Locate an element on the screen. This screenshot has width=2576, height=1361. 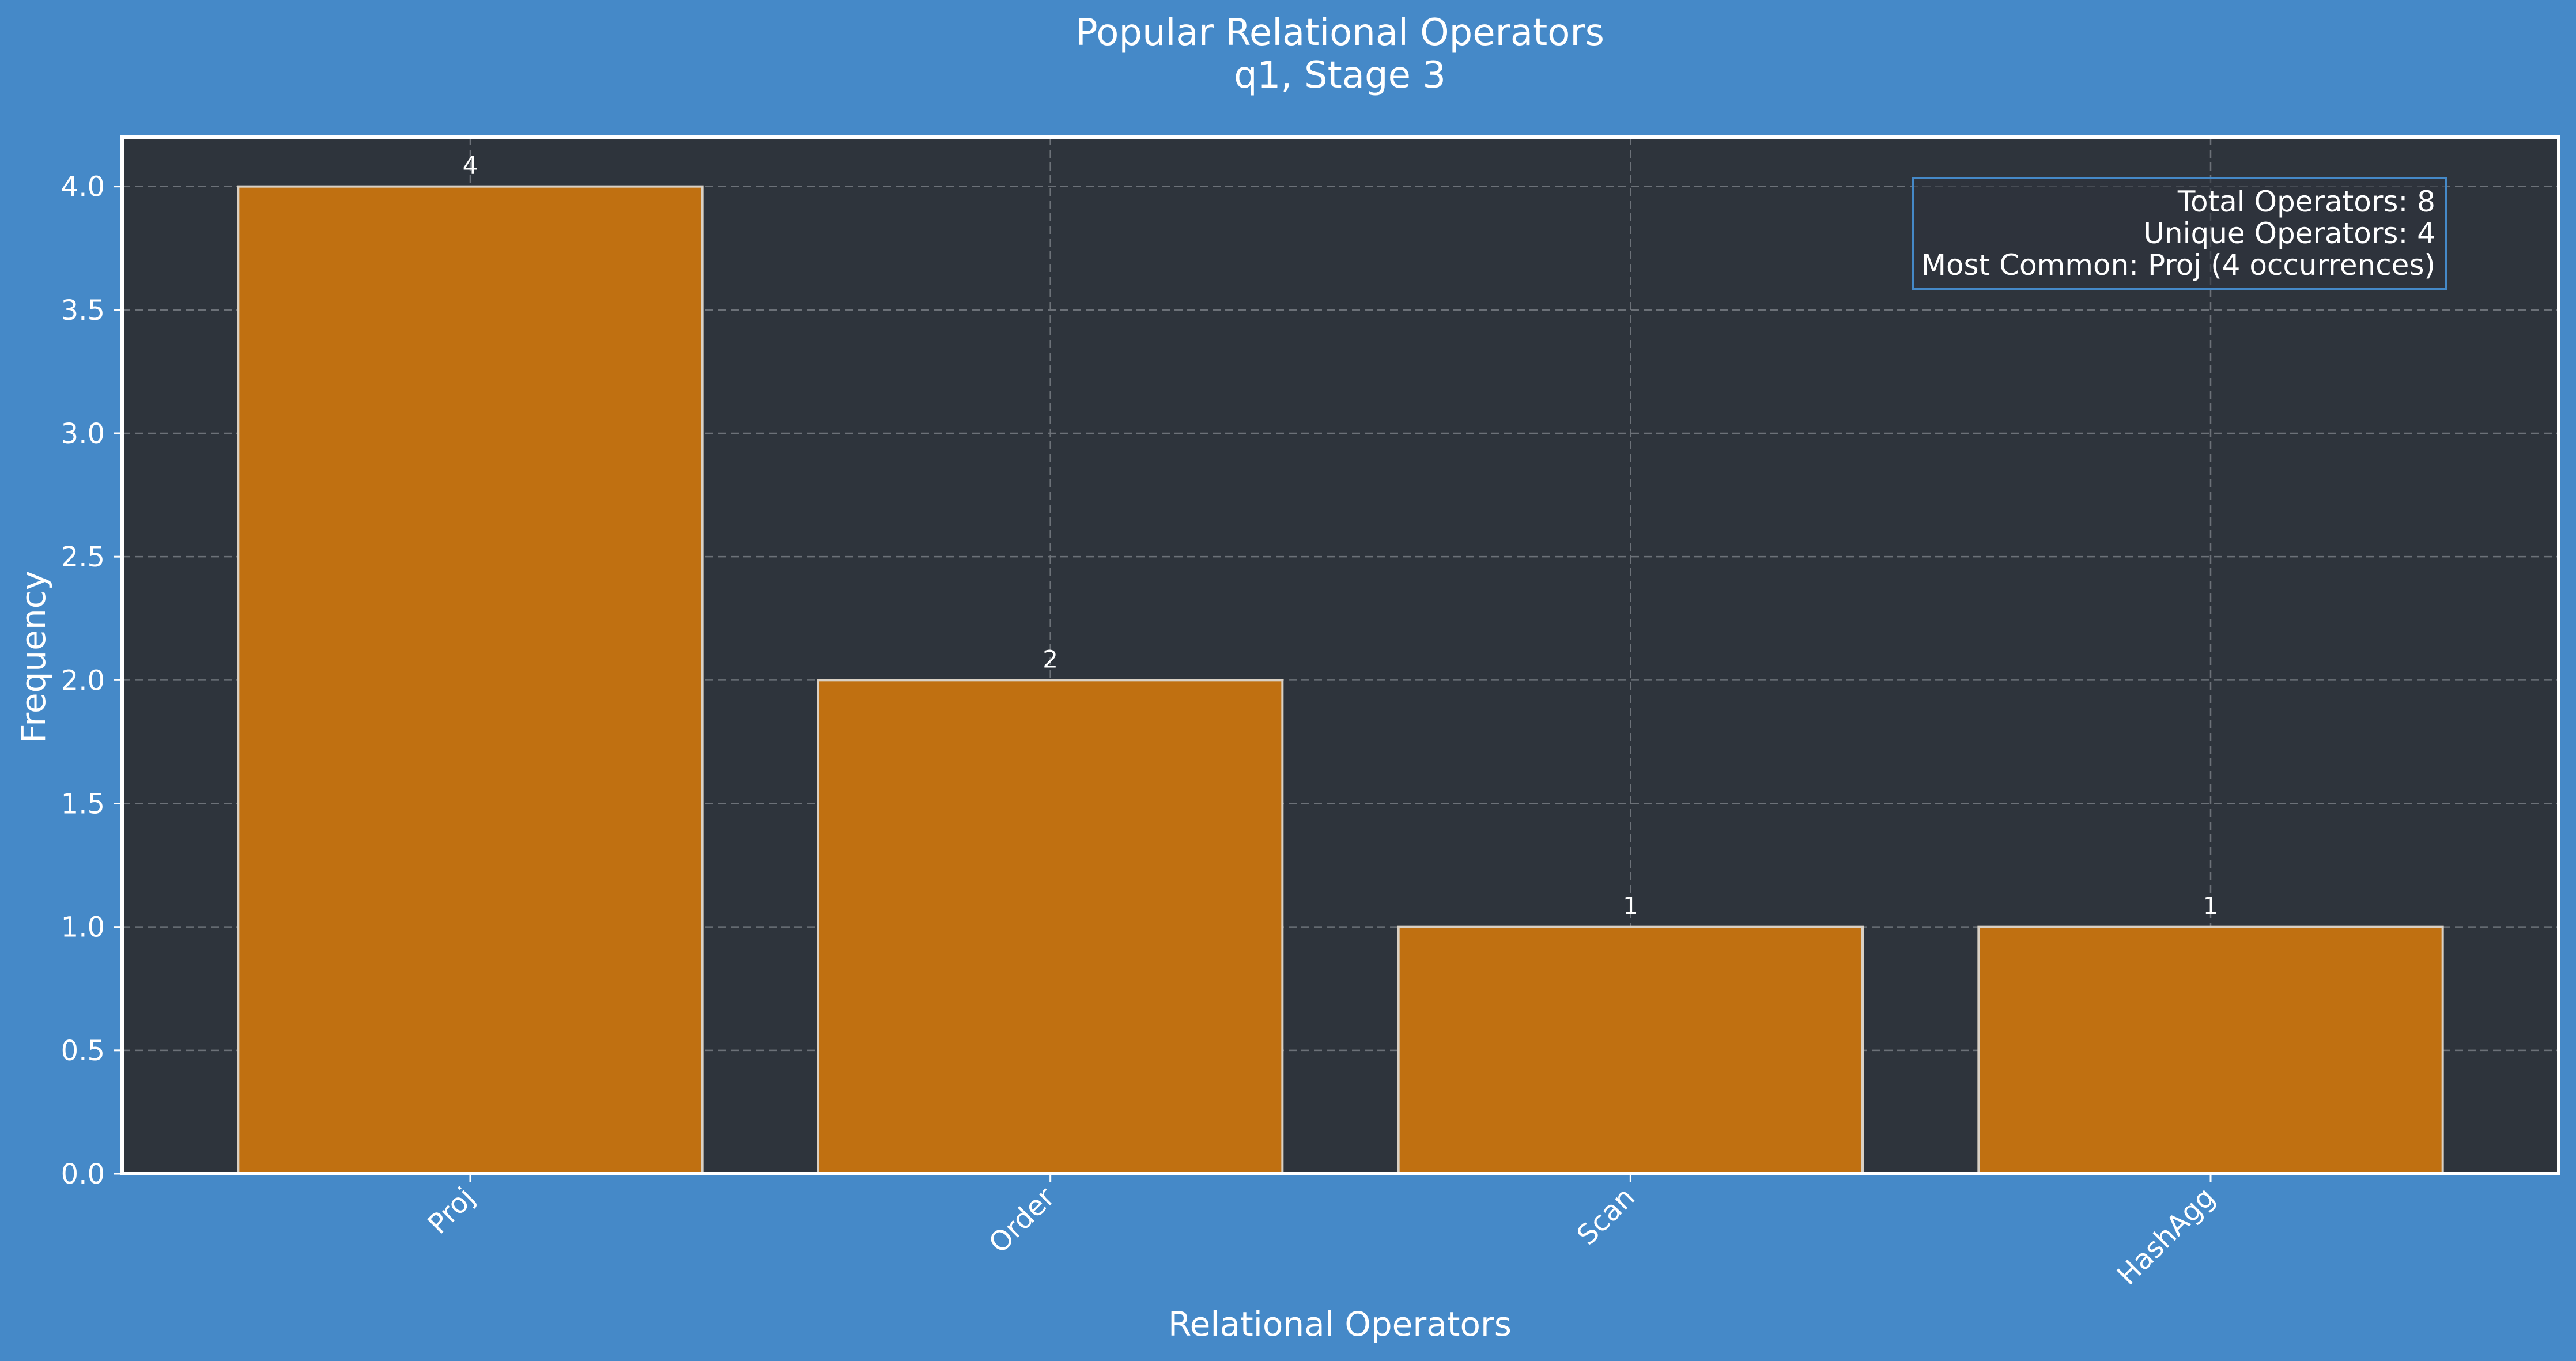
x-tick-label-order: Order is located at coordinates (1022, 1221).